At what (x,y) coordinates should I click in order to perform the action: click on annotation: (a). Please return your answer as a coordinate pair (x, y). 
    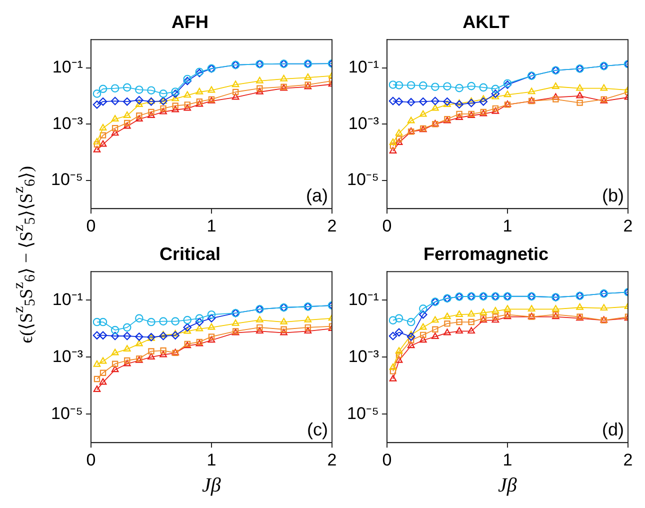
    Looking at the image, I should click on (317, 196).